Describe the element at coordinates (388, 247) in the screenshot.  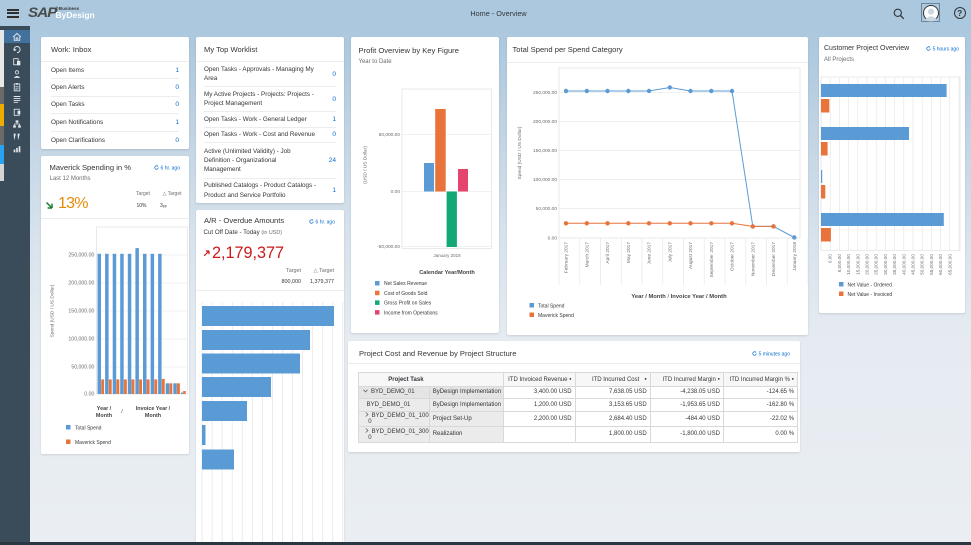
I see `svg-text: -50,000.00` at that location.